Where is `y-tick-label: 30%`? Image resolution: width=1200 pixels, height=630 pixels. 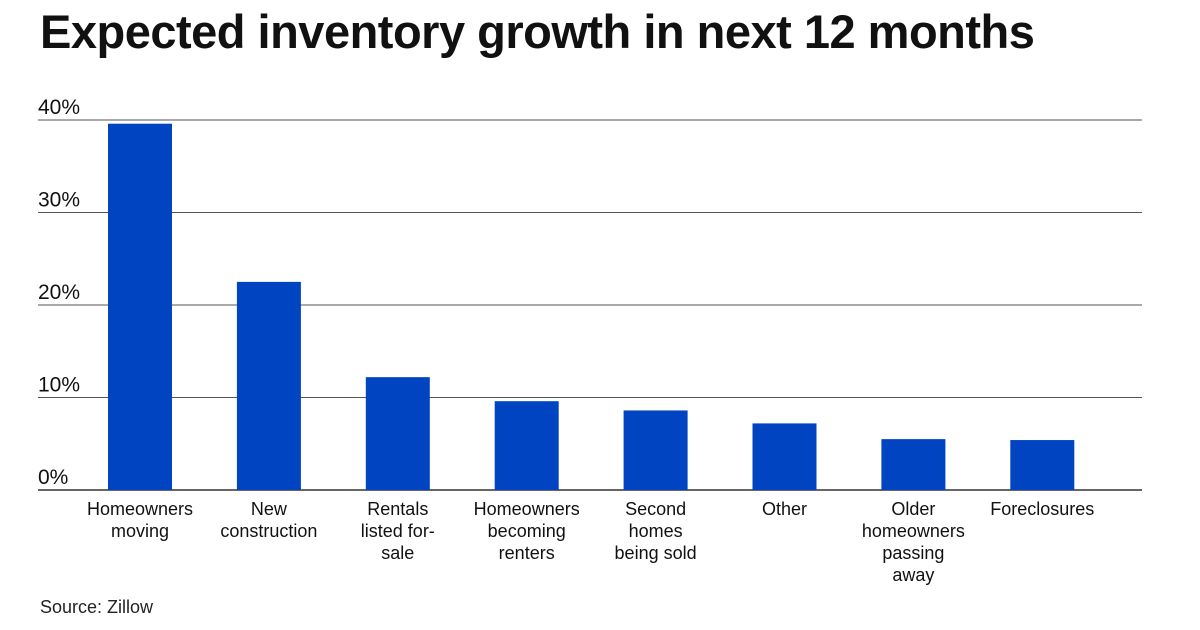
y-tick-label: 30% is located at coordinates (59, 200).